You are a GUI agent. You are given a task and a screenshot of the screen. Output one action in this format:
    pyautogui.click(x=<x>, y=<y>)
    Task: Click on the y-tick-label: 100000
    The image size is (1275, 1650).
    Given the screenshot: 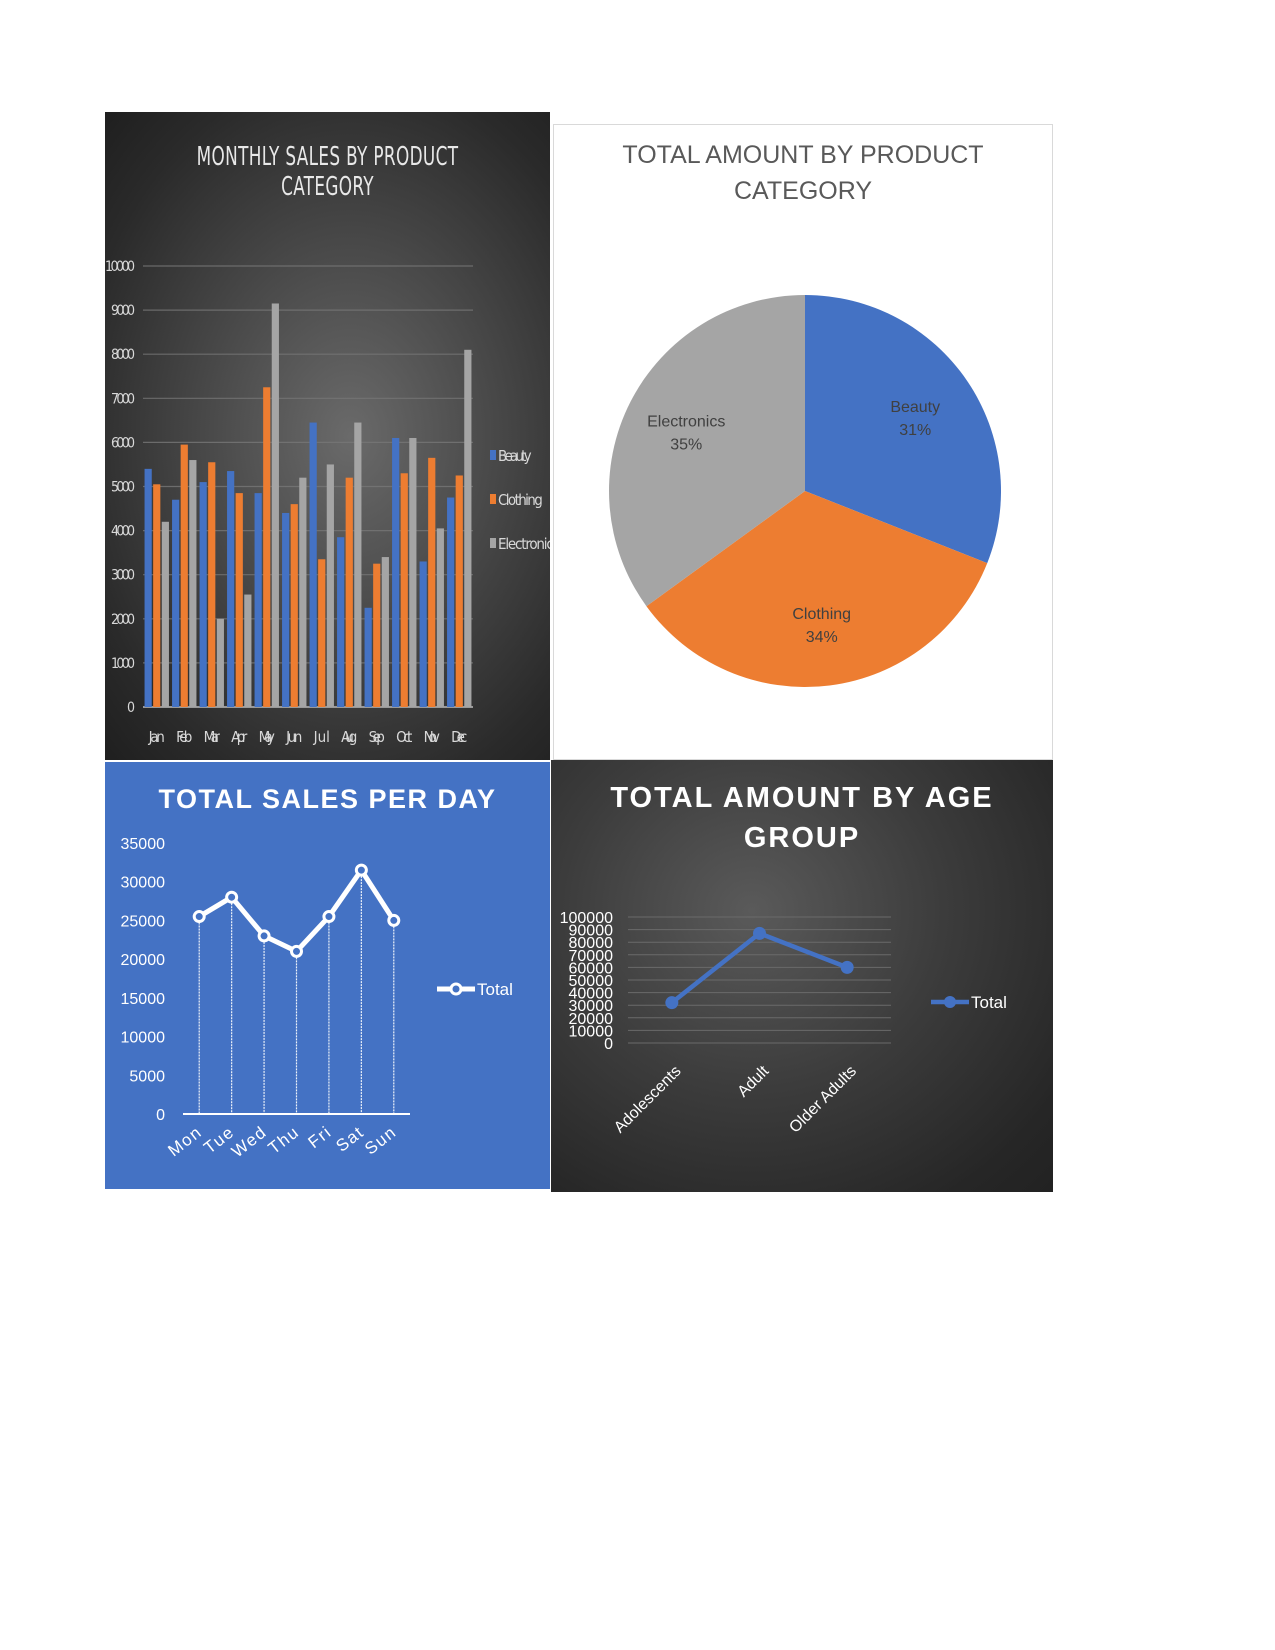 What is the action you would take?
    pyautogui.click(x=586, y=918)
    